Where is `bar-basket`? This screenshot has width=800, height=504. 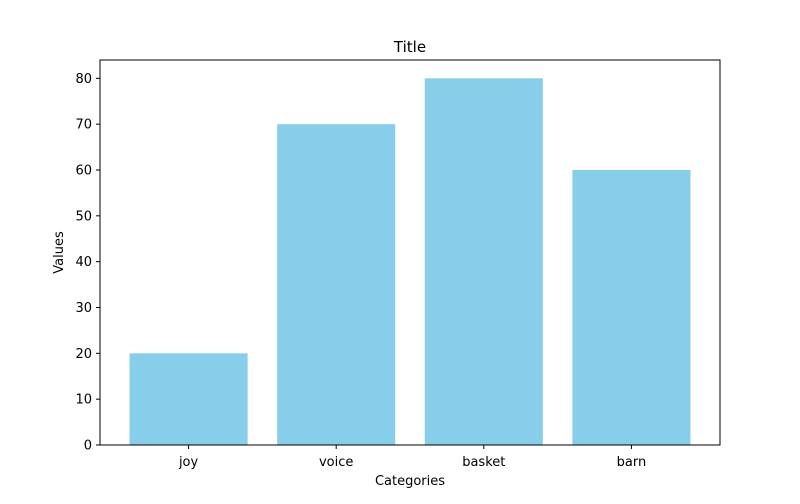
bar-basket is located at coordinates (483, 261).